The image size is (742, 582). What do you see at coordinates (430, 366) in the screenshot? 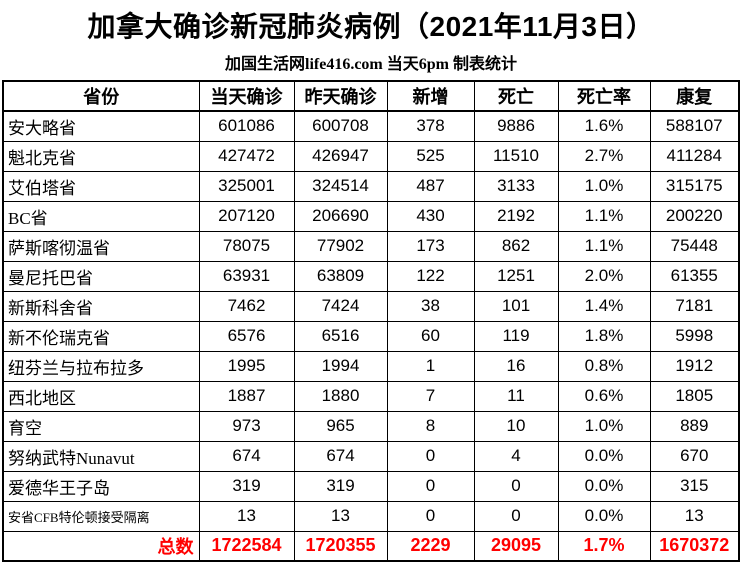
I see `value-cell: 1` at bounding box center [430, 366].